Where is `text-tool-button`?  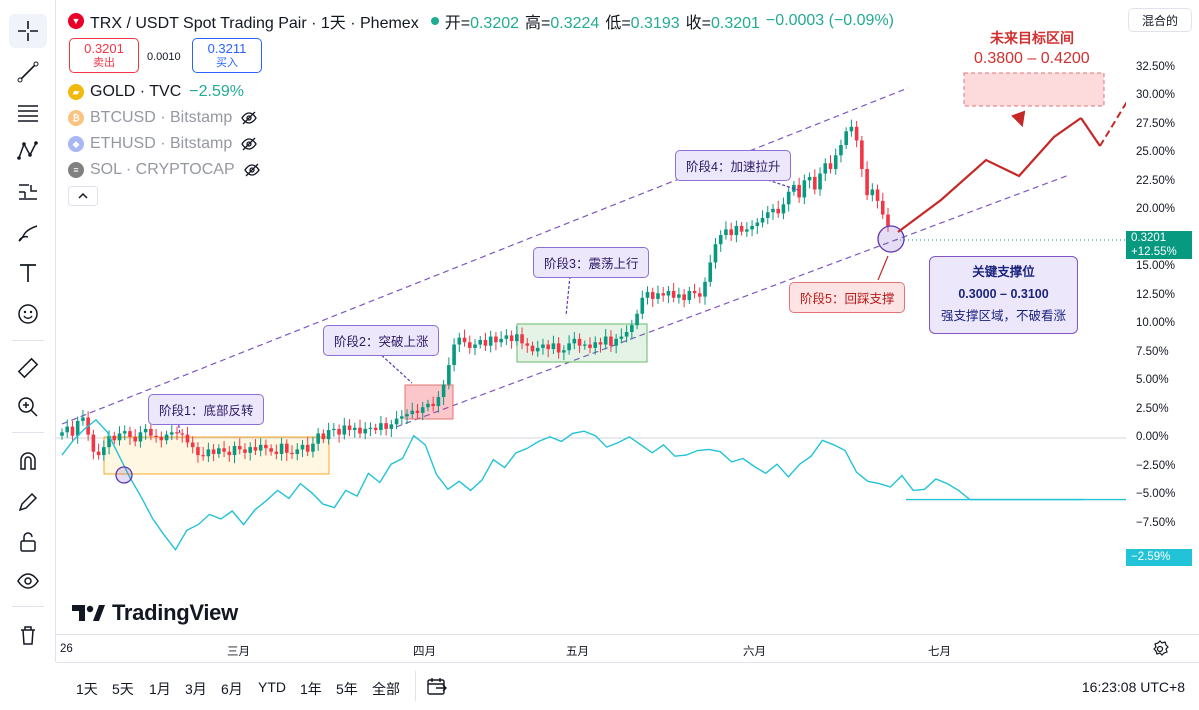 text-tool-button is located at coordinates (28, 273).